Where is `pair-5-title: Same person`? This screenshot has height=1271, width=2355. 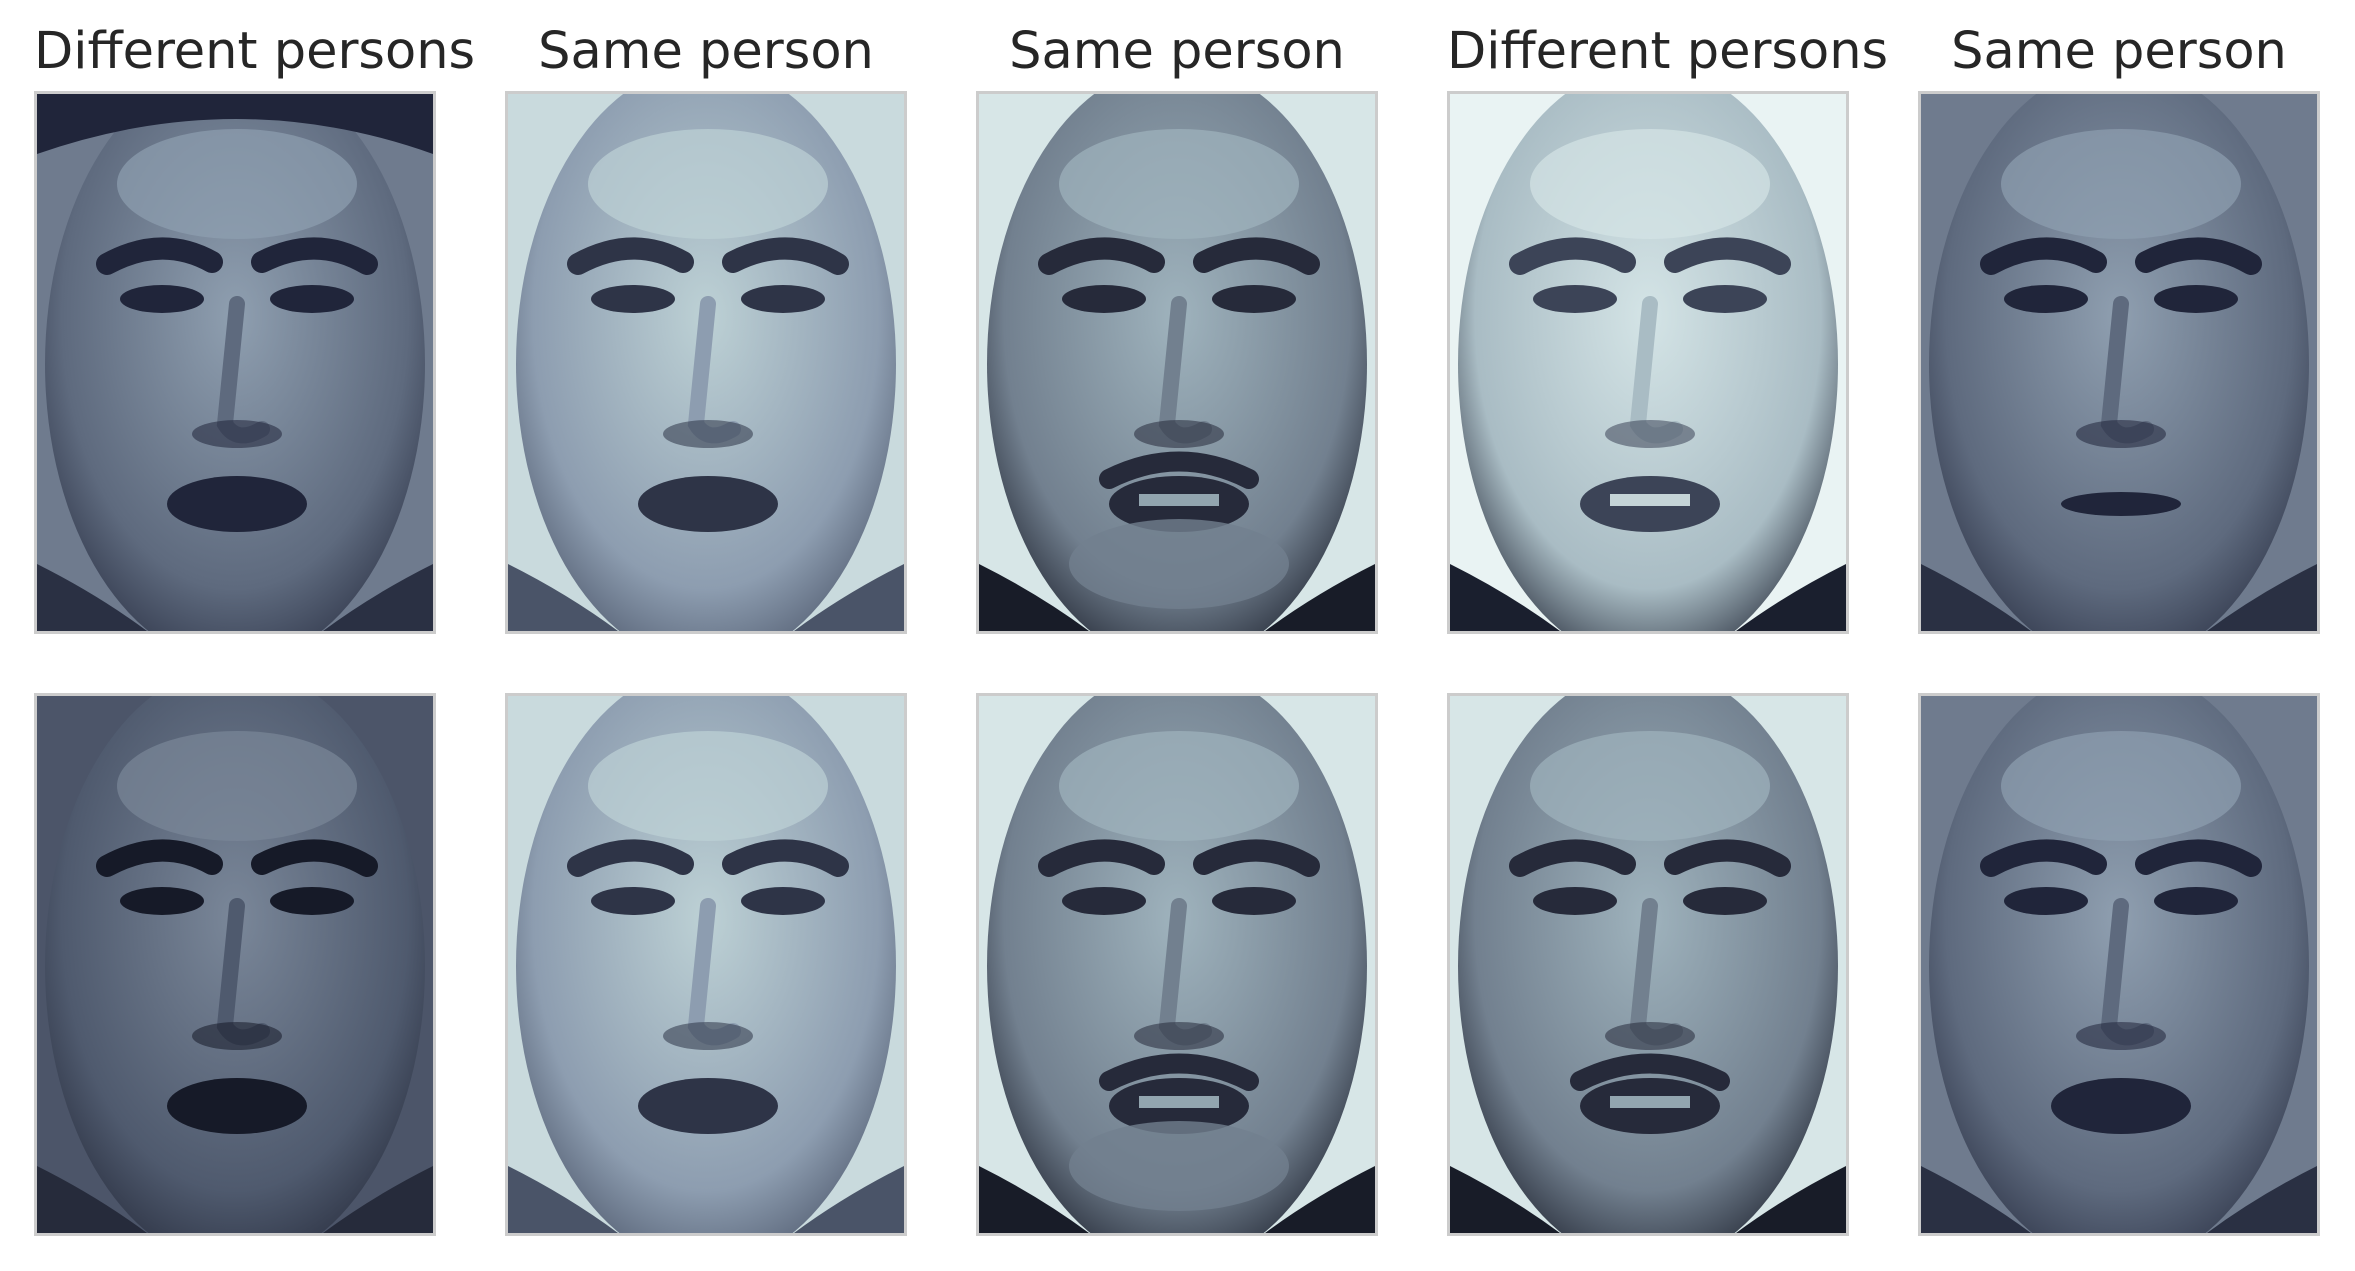
pair-5-title: Same person is located at coordinates (2119, 51).